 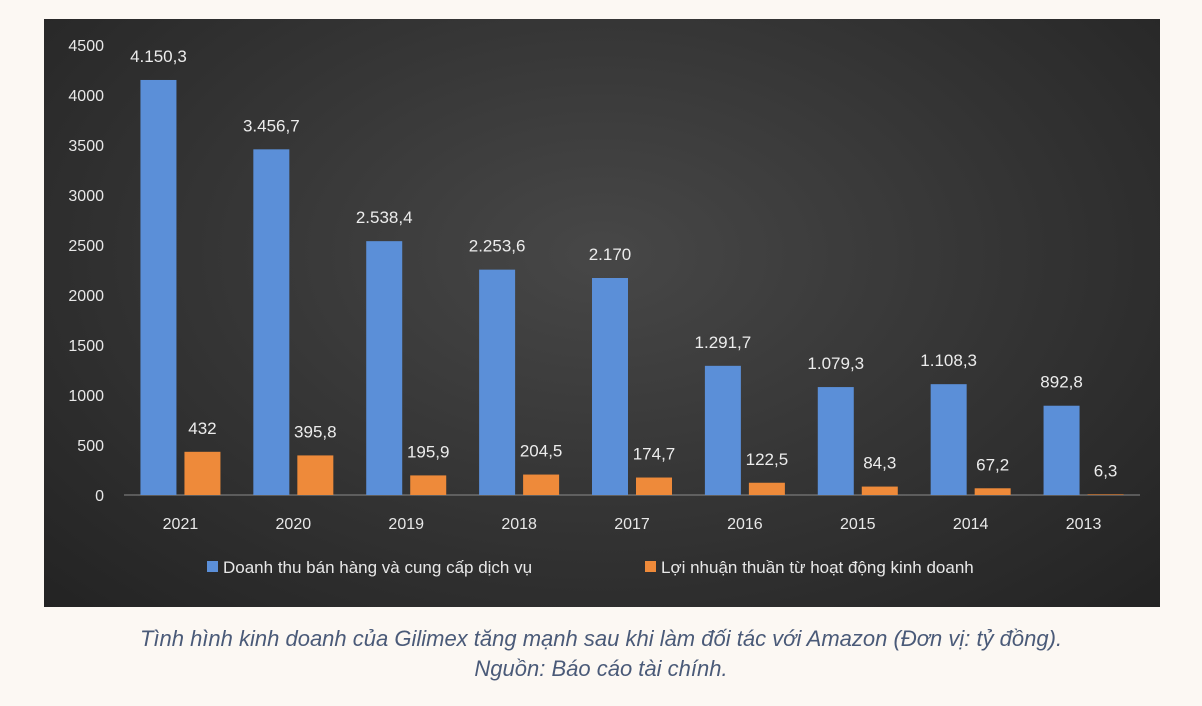 I want to click on revenue-data-label: 2.538,4, so click(x=384, y=217).